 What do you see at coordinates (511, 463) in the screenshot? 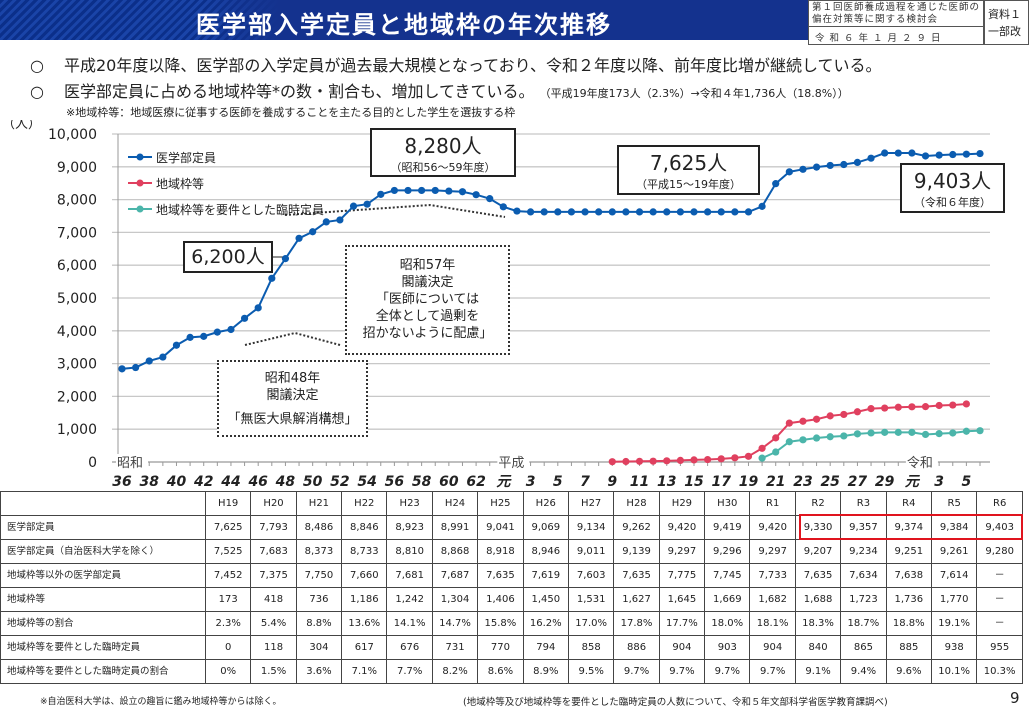
I see `era-label: 平成` at bounding box center [511, 463].